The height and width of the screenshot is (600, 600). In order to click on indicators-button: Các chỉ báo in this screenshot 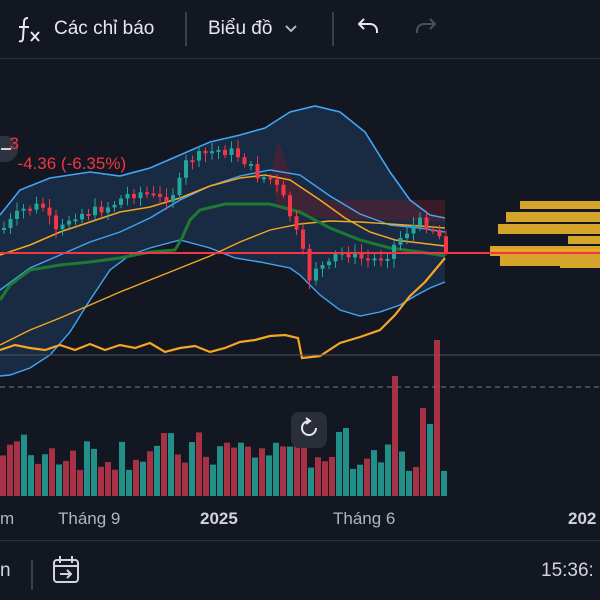, I will do `click(85, 29)`.